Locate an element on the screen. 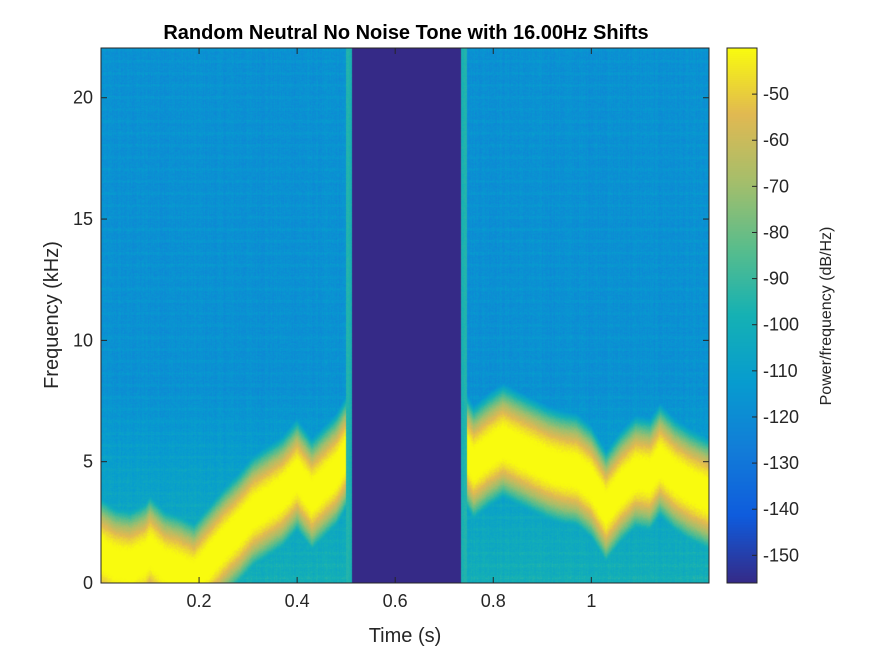  x-tick-label: 0.4 is located at coordinates (297, 601).